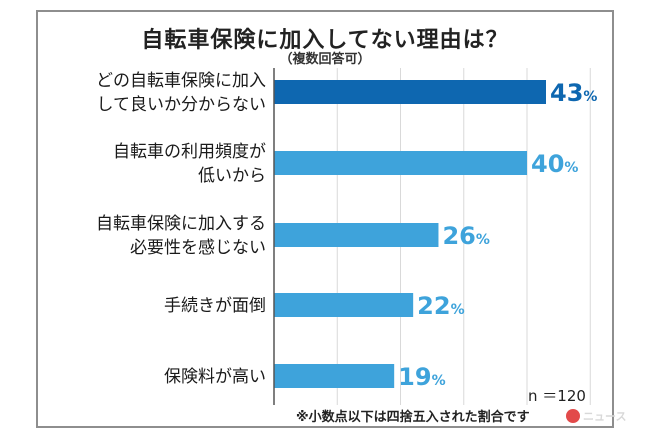 Image resolution: width=650 pixels, height=433 pixels. What do you see at coordinates (557, 396) in the screenshot?
I see `sample-size-label: n ＝120` at bounding box center [557, 396].